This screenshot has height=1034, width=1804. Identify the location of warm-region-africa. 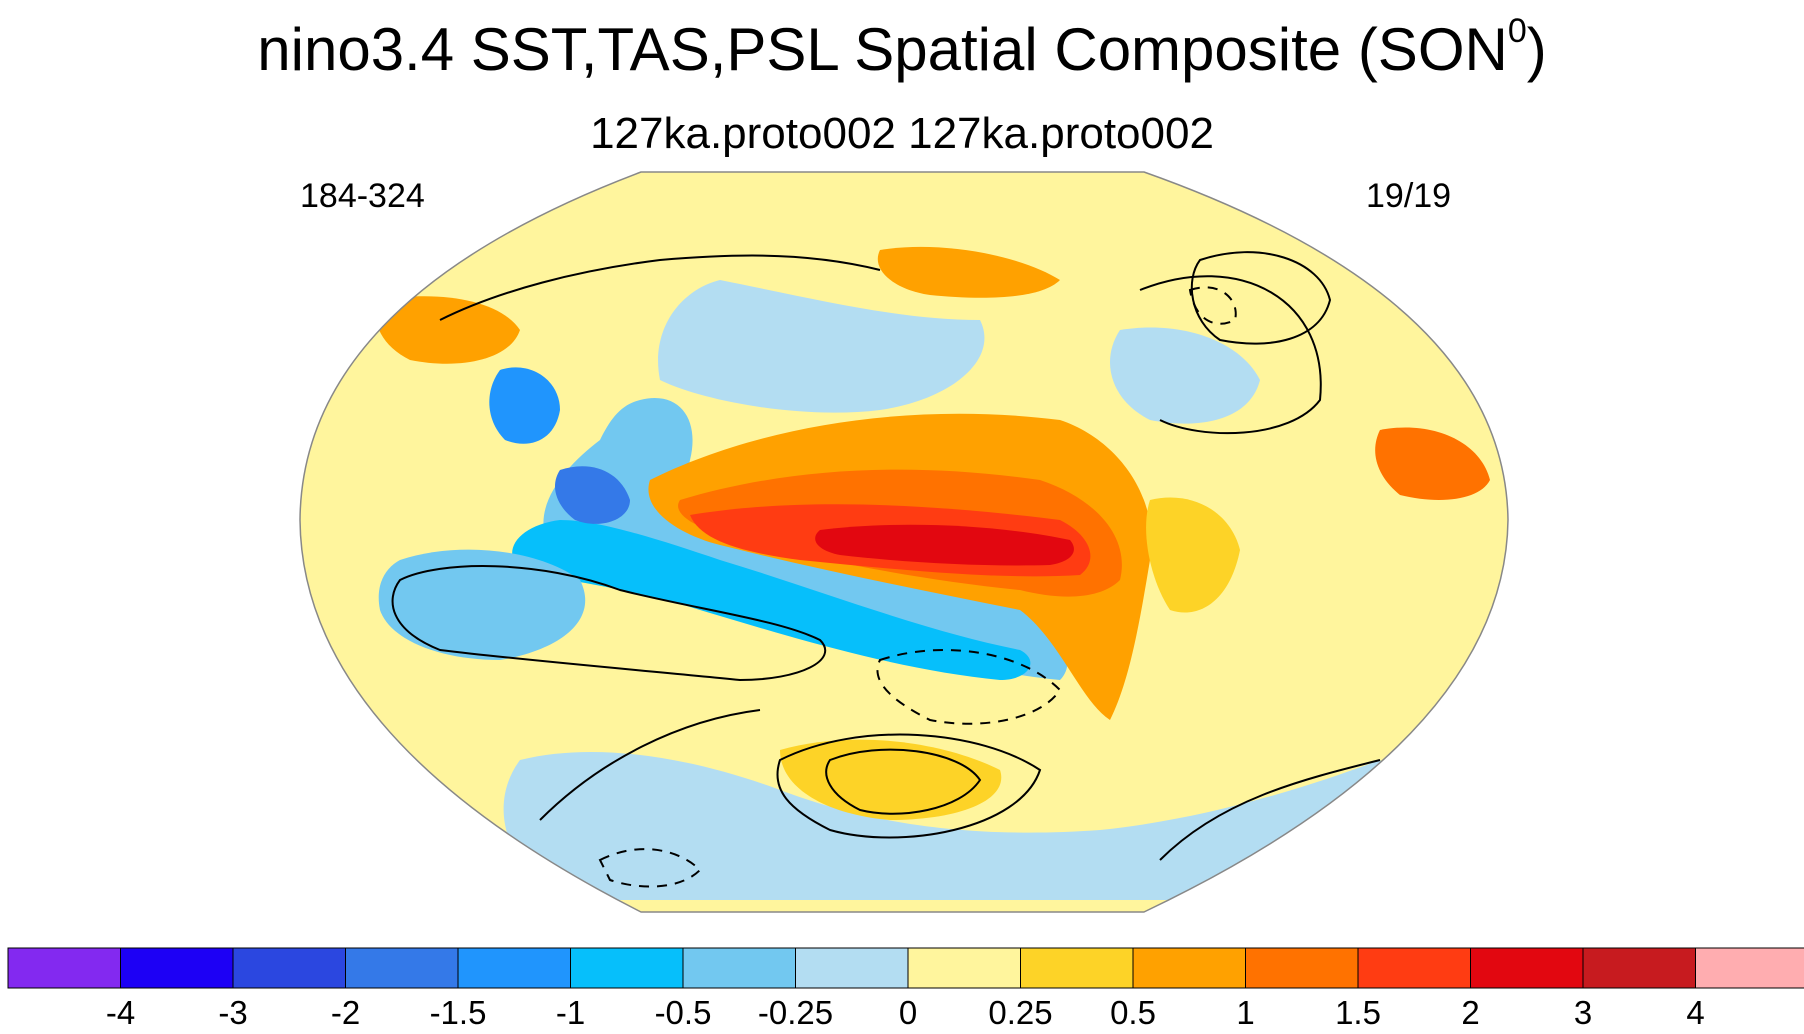
(1432, 463).